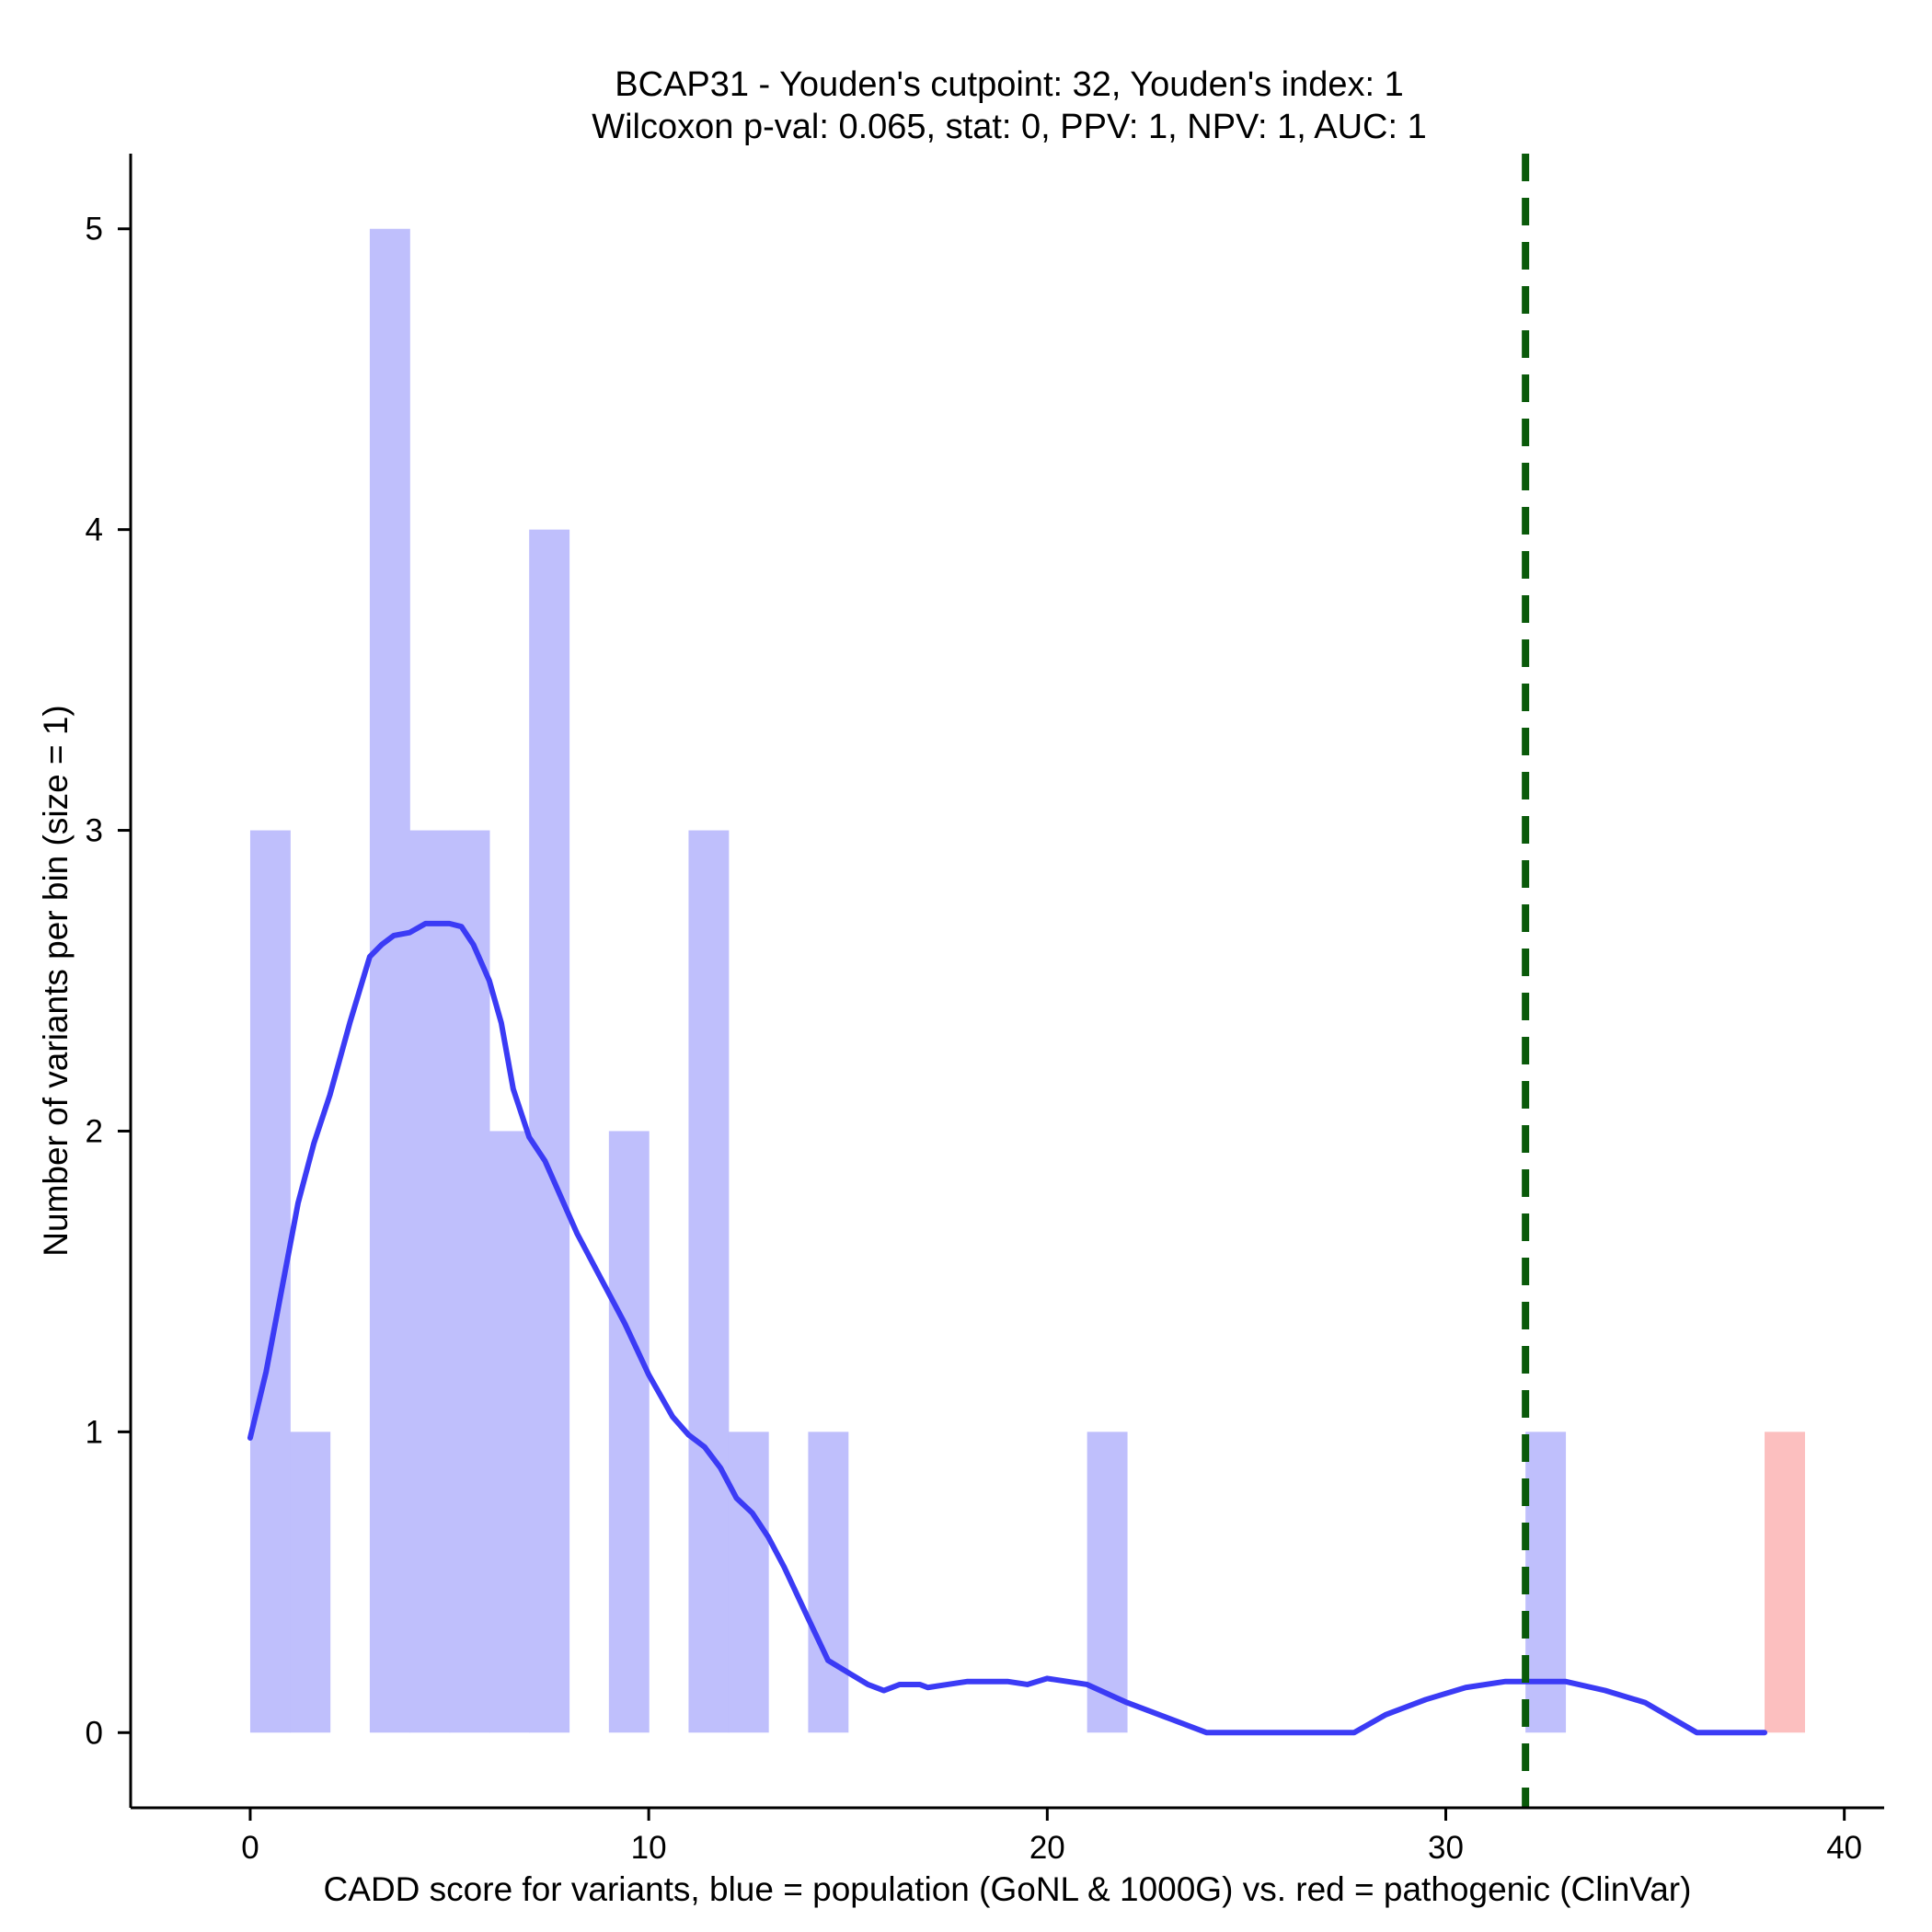  Describe the element at coordinates (94, 1733) in the screenshot. I see `y-tick-label: 0` at that location.